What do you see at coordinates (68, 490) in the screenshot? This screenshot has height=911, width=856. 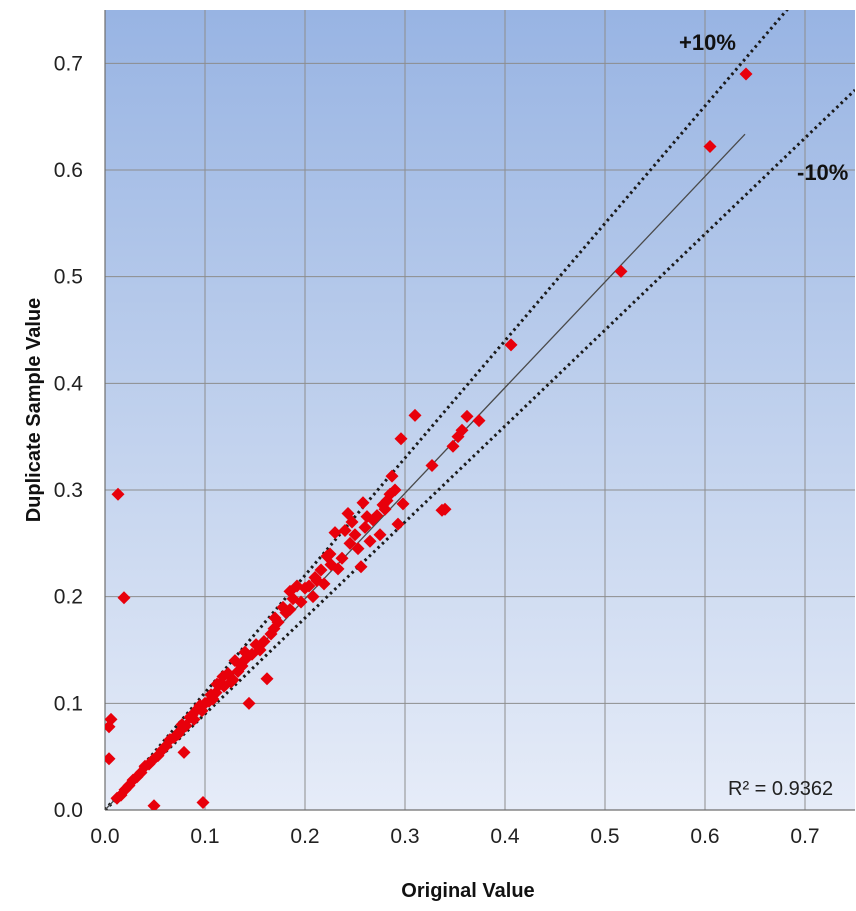 I see `y-tick-label: 0.3` at bounding box center [68, 490].